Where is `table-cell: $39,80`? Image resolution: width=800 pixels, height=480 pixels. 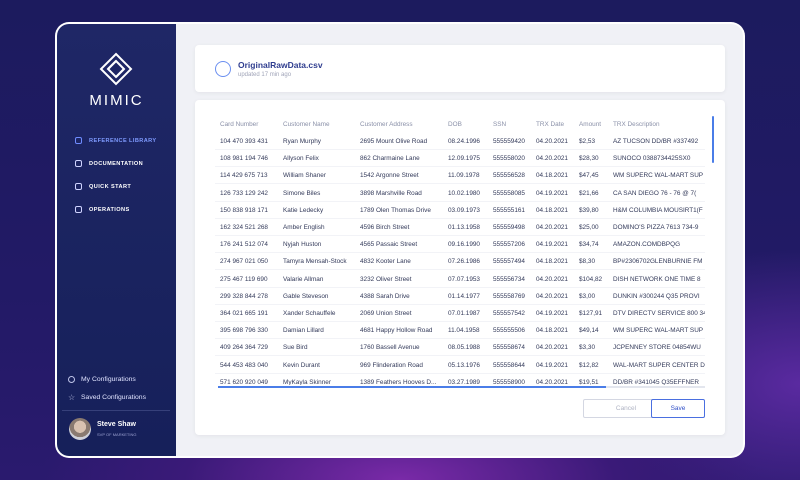
table-cell: $39,80 is located at coordinates (589, 210).